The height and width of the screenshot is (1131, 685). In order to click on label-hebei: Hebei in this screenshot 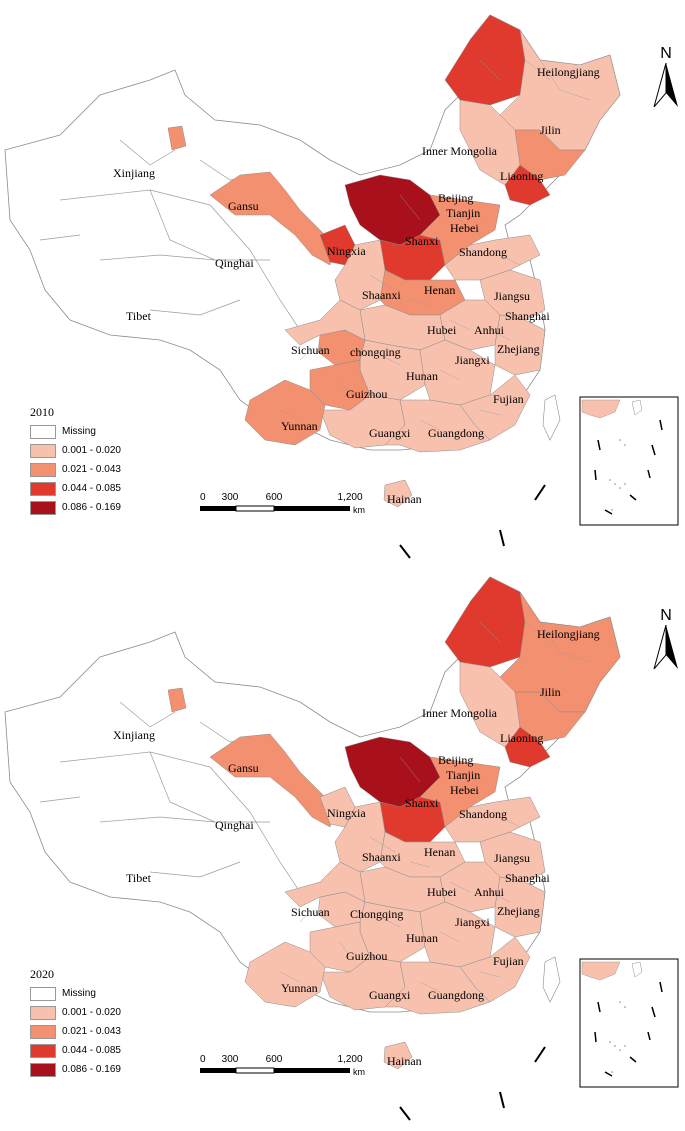, I will do `click(464, 228)`.